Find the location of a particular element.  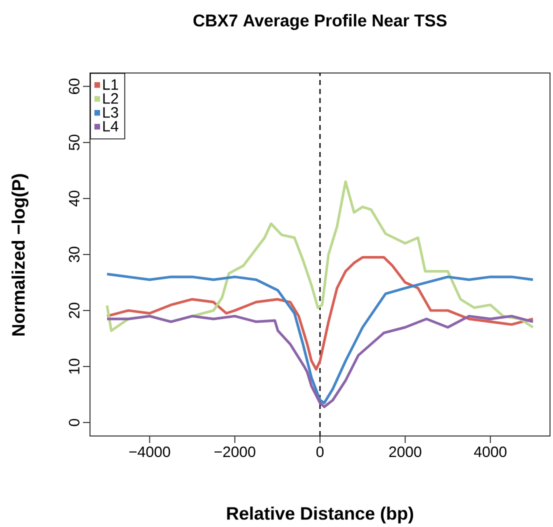

legend-label: L1 is located at coordinates (110, 84).